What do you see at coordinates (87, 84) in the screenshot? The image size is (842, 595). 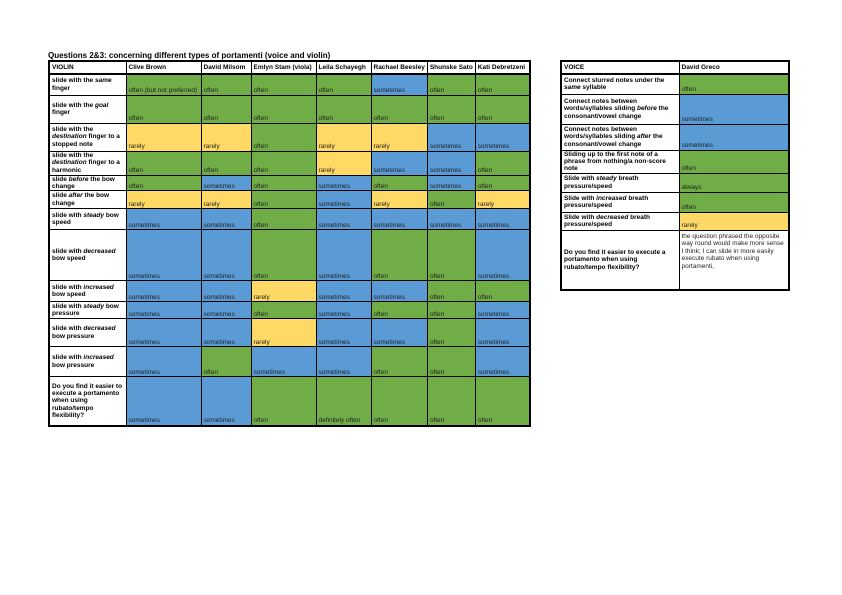 I see `row-label: slide with the same finger` at bounding box center [87, 84].